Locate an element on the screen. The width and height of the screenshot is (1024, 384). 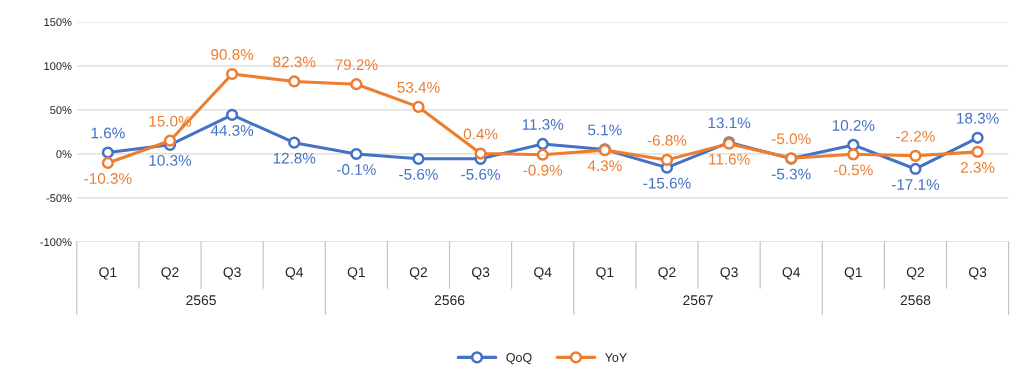
data-label: -0.5% is located at coordinates (853, 170).